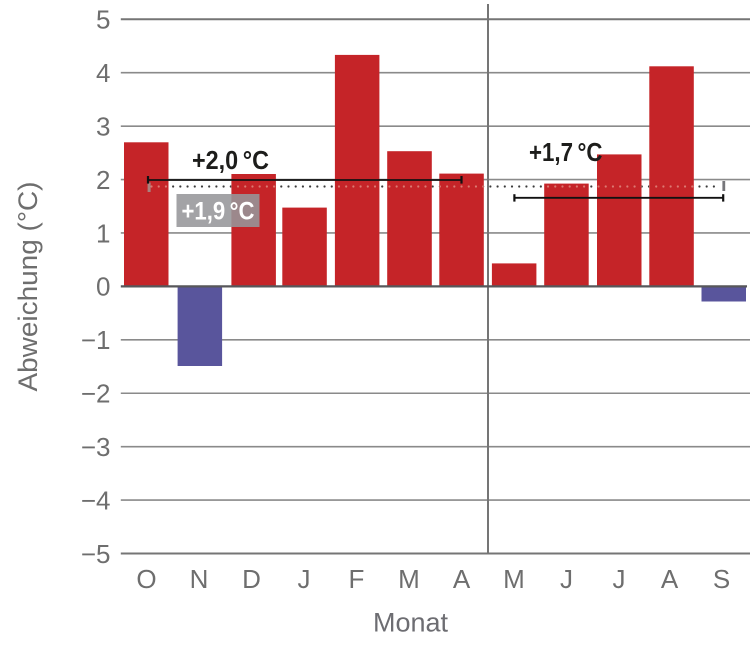 The image size is (750, 652). What do you see at coordinates (103, 20) in the screenshot?
I see `svg-text: 5` at bounding box center [103, 20].